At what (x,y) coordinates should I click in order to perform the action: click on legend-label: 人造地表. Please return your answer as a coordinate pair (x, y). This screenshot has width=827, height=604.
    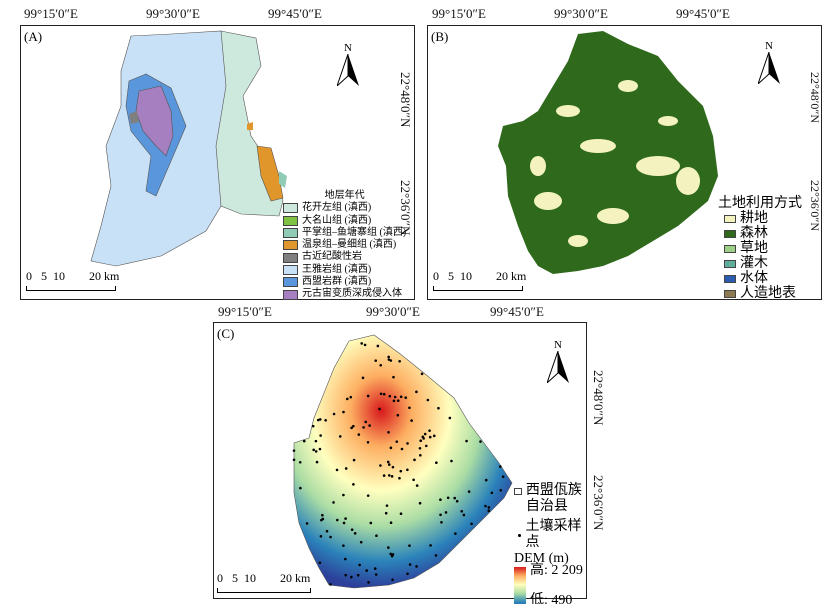
    Looking at the image, I should click on (768, 293).